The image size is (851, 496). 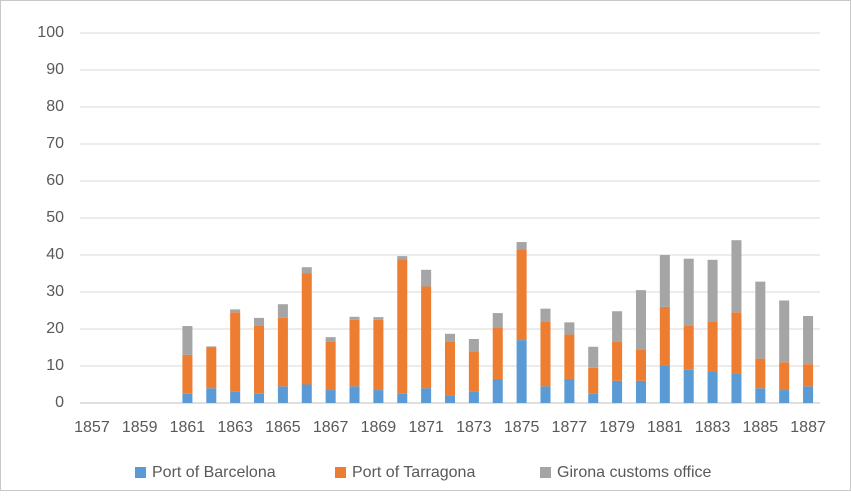 What do you see at coordinates (522, 427) in the screenshot?
I see `x-tick-label: 1875` at bounding box center [522, 427].